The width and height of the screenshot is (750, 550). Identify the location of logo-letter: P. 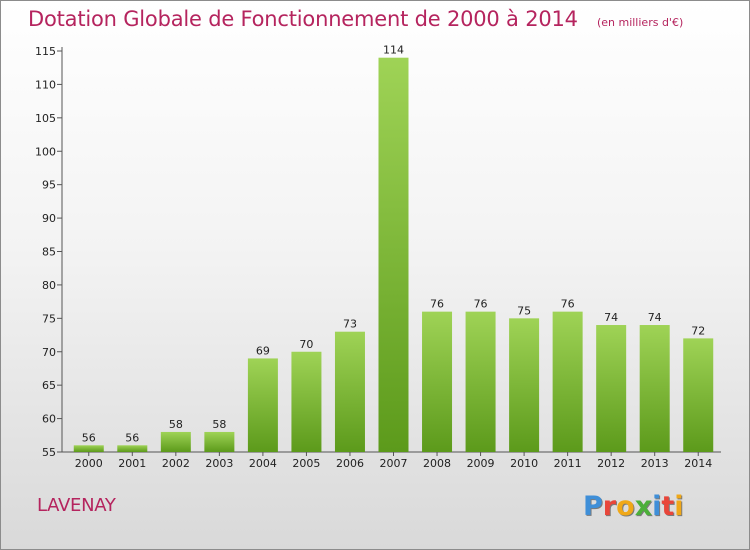
(593, 506).